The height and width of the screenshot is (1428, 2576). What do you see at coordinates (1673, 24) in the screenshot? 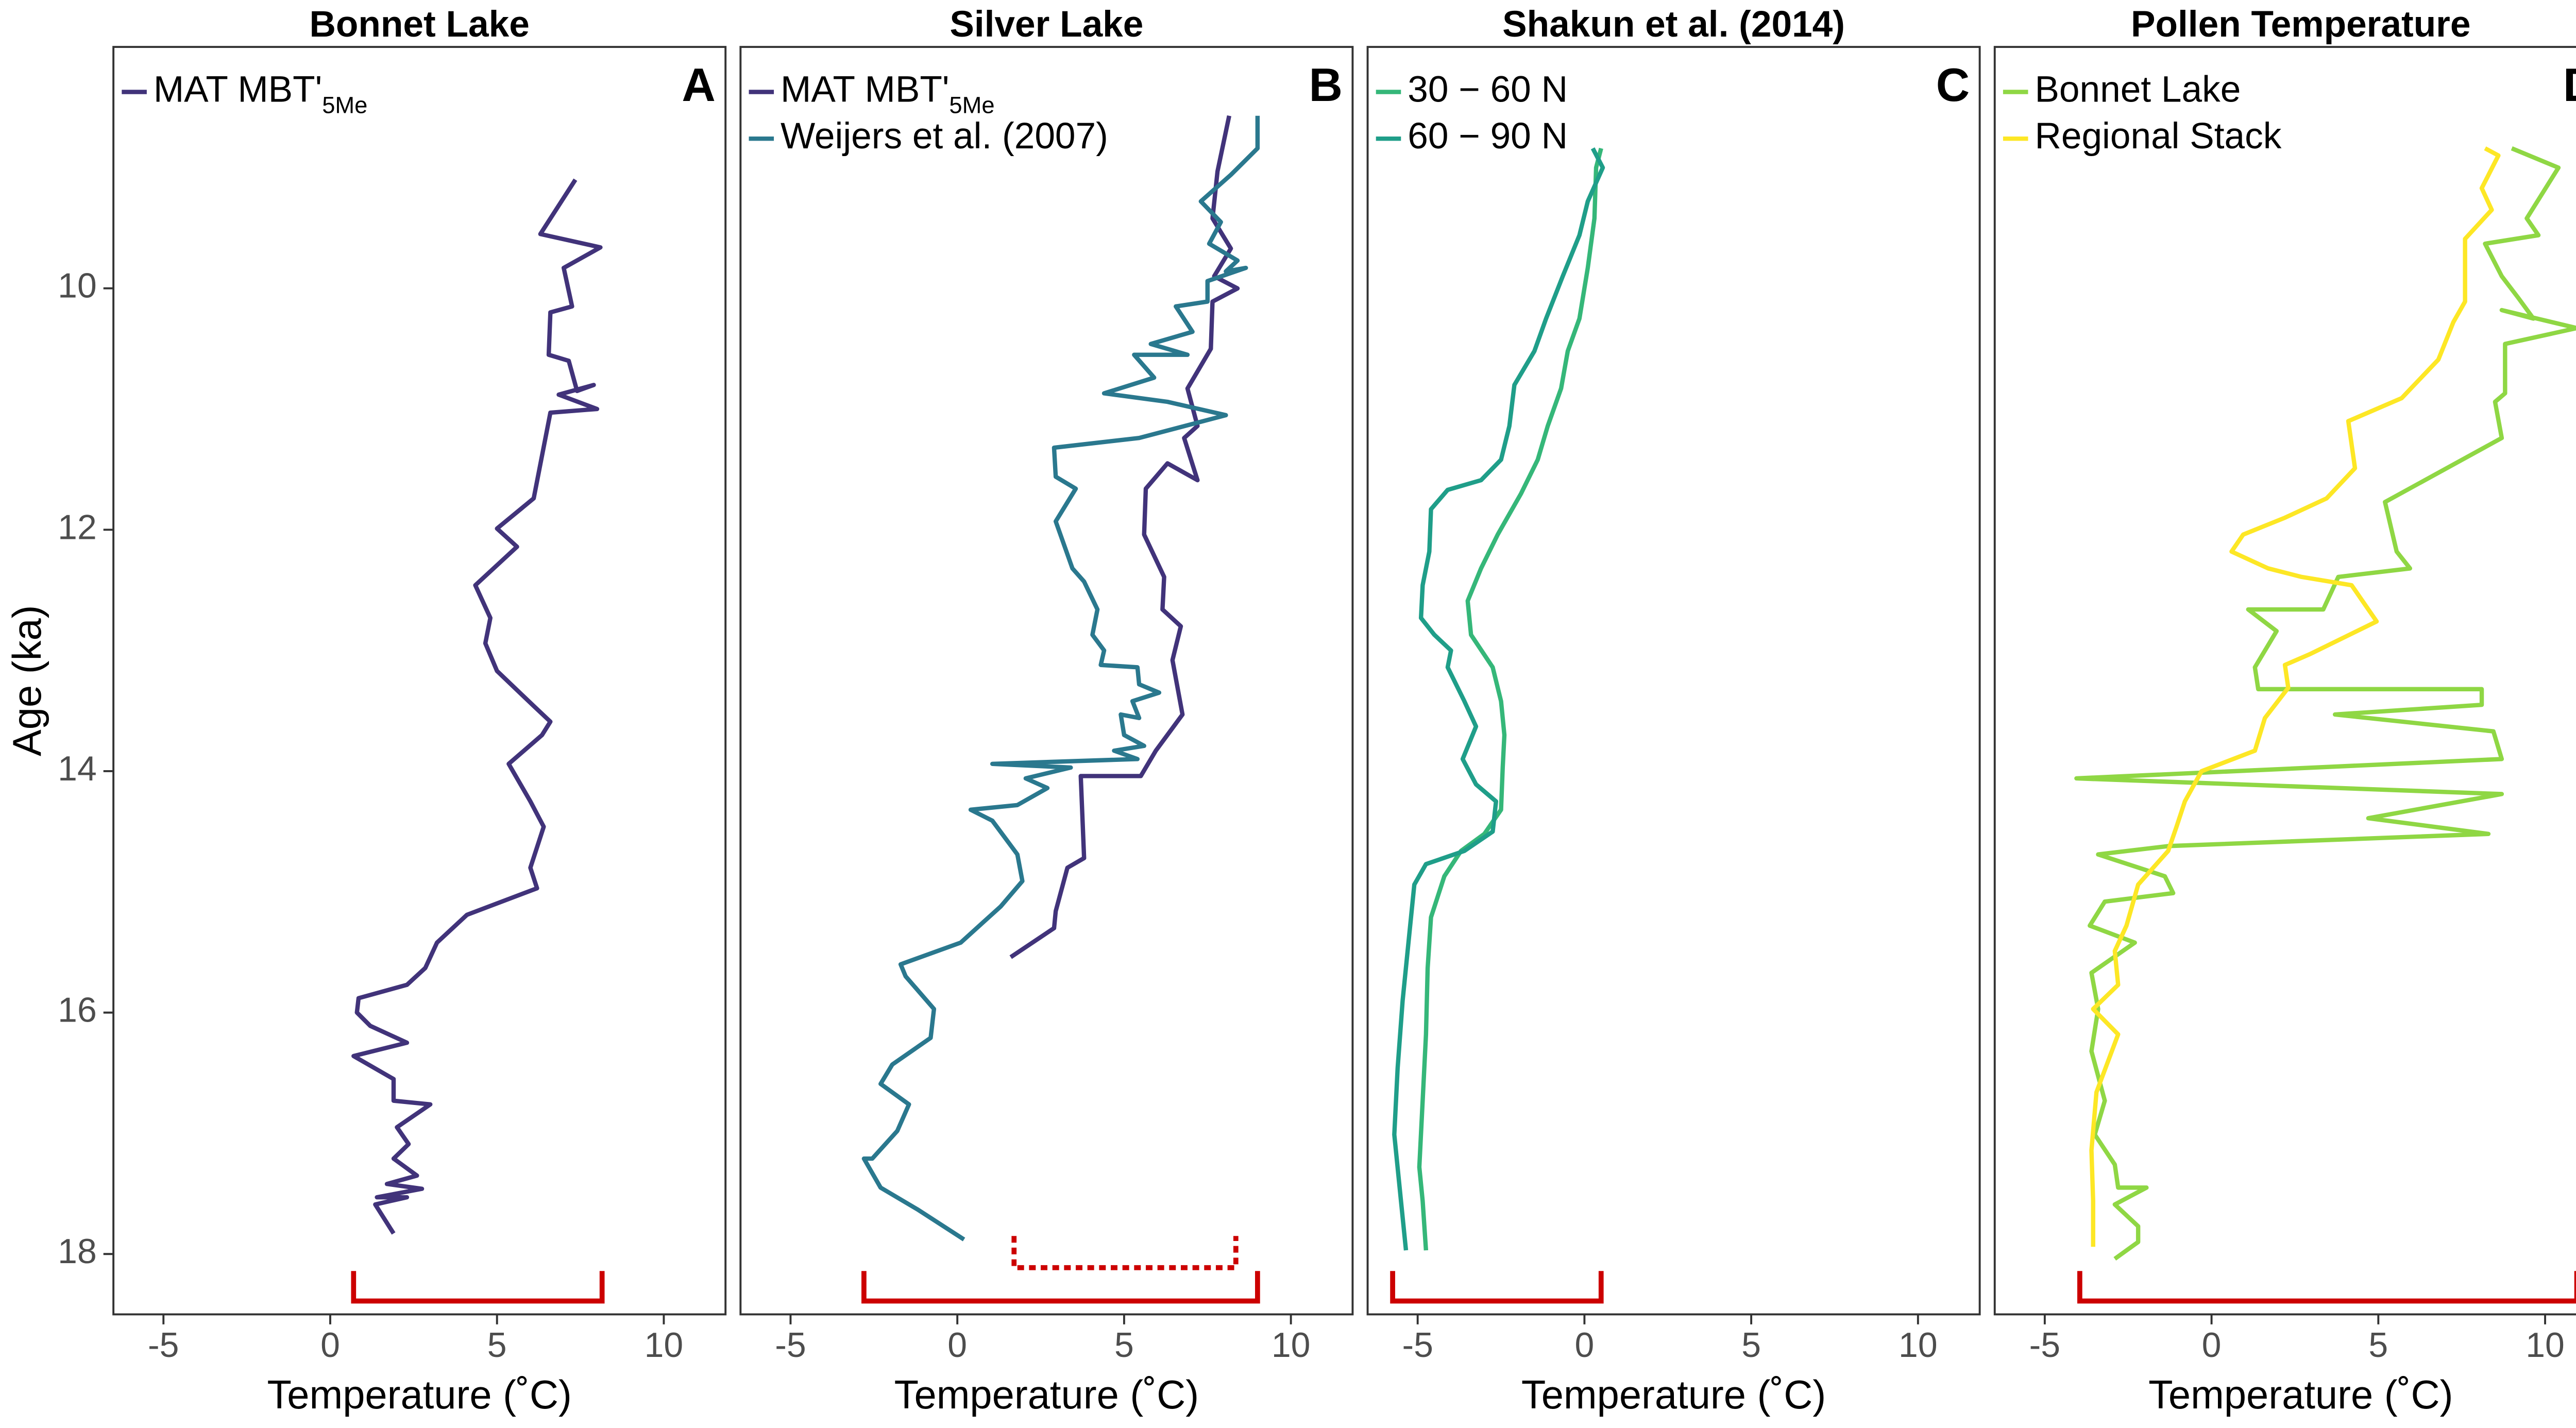
I see `panel-title: Shakun et al. (2014)` at bounding box center [1673, 24].